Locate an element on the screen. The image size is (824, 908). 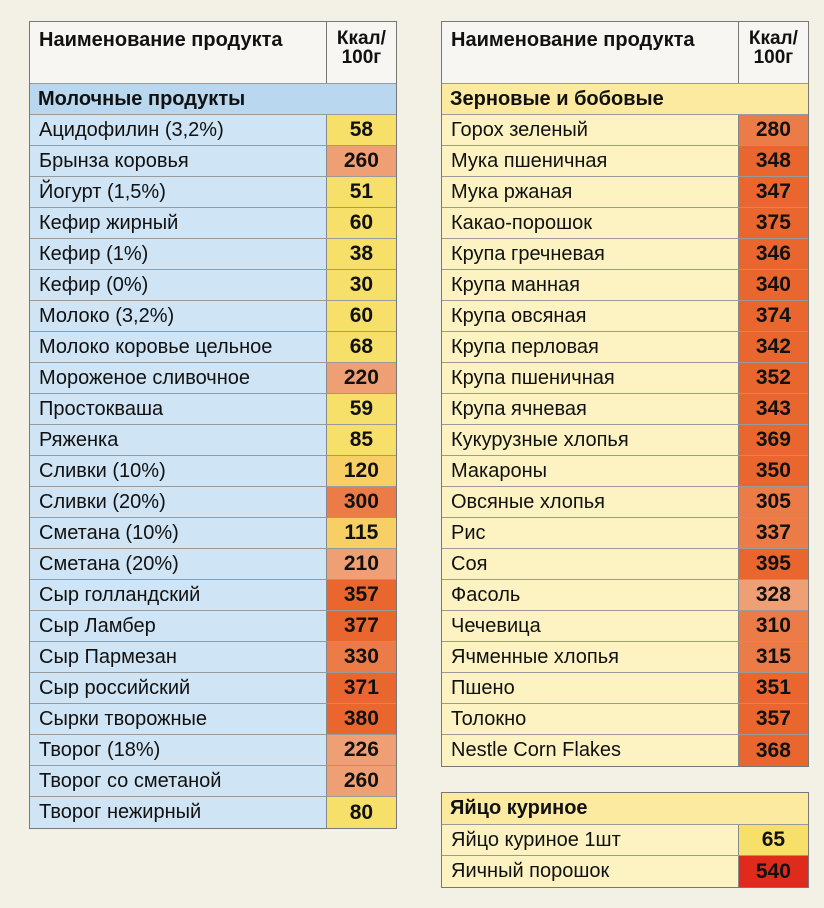
product-name: Крупа ячневая is located at coordinates (519, 408).